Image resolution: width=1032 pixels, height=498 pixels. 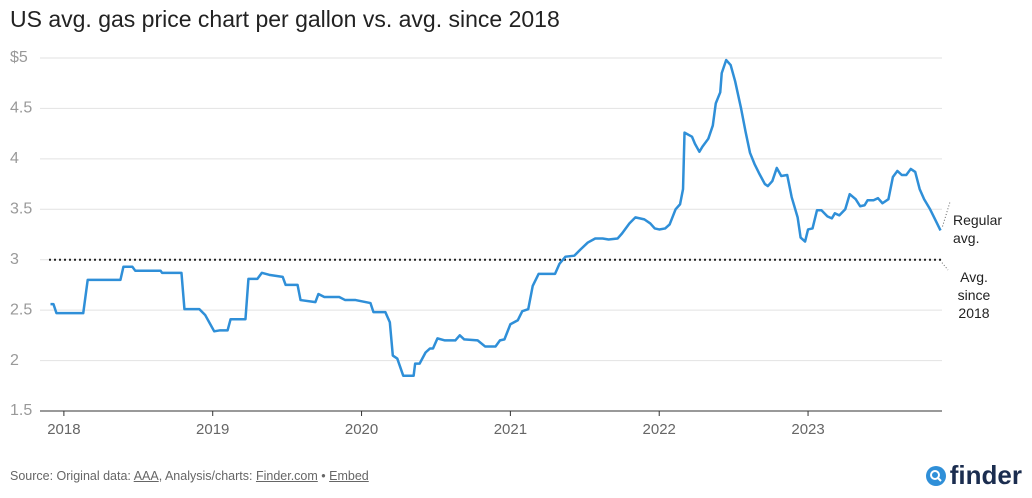 What do you see at coordinates (21, 108) in the screenshot?
I see `y-tick-label: 4.5` at bounding box center [21, 108].